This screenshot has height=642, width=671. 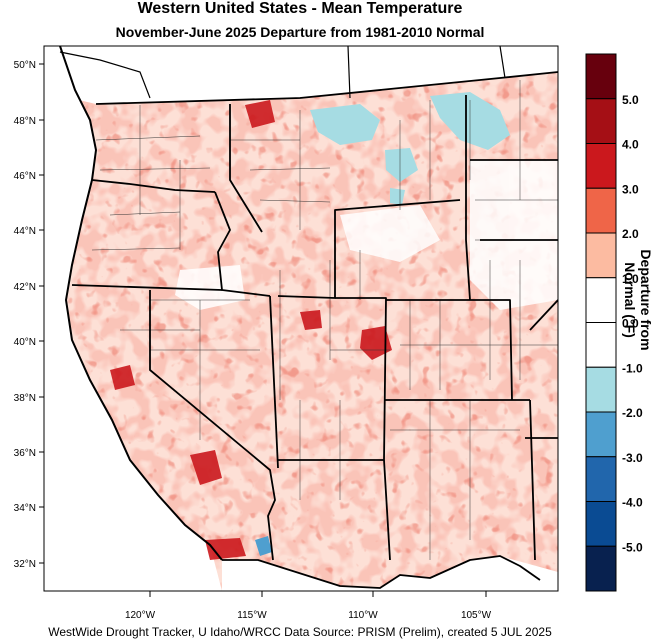 I want to click on lon-tick-label: 120°W, so click(x=140, y=615).